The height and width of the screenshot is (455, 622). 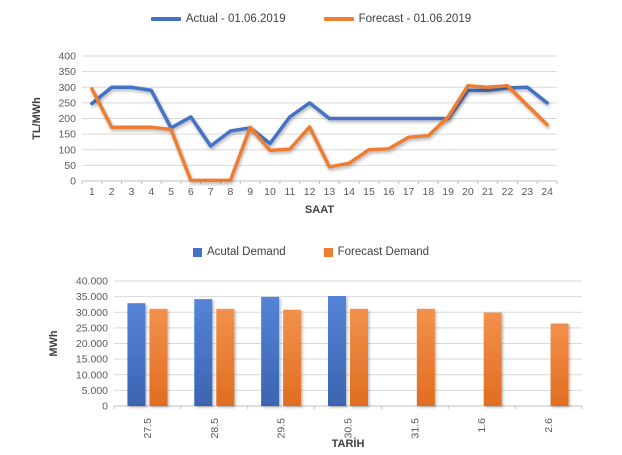 I want to click on legend-item-forecast-01-06-2019: Forecast - 01.06.2019, so click(x=397, y=19).